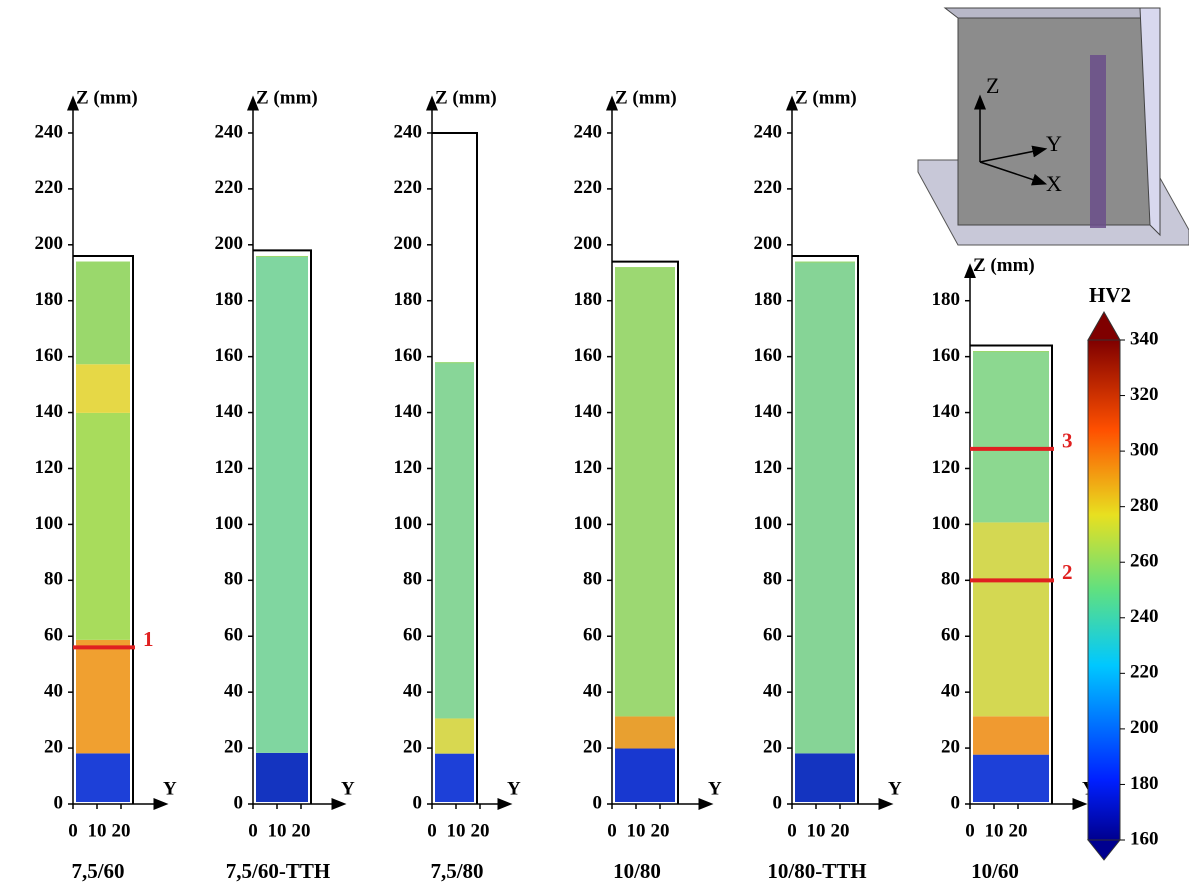 This screenshot has height=888, width=1189. I want to click on colorbar-tick-label: 280, so click(1144, 505).